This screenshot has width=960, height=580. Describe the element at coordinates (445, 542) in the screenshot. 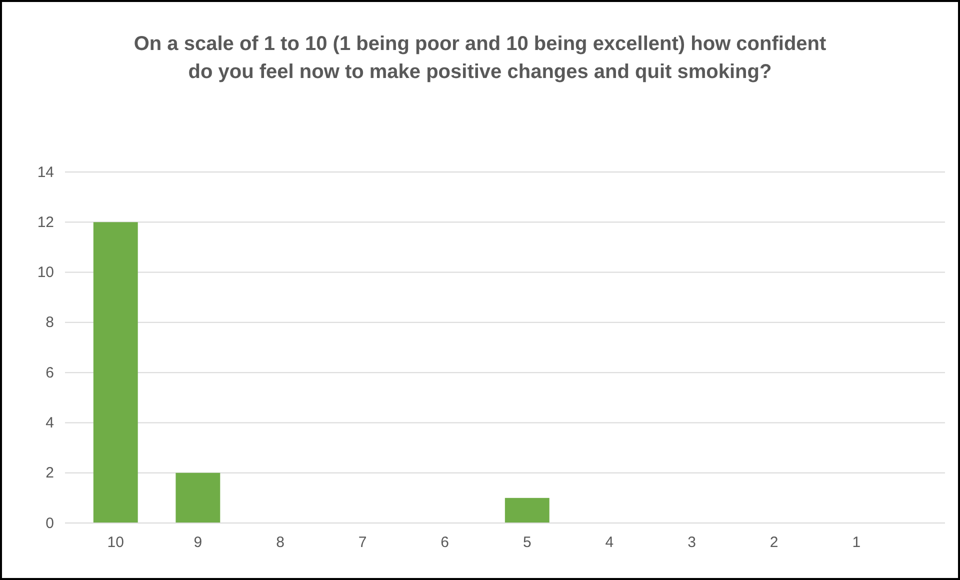

I see `x-tick-label: 6` at that location.